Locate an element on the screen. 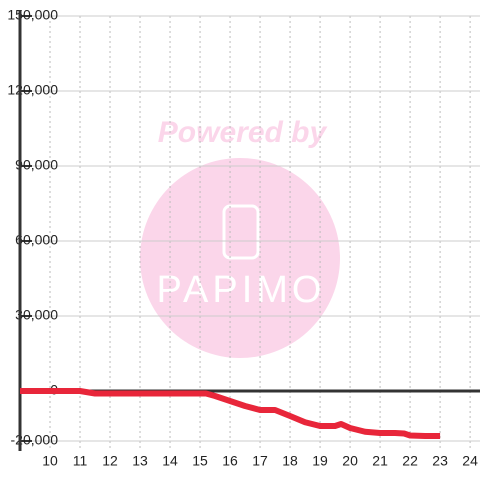  x-tick-label: 13 is located at coordinates (140, 461).